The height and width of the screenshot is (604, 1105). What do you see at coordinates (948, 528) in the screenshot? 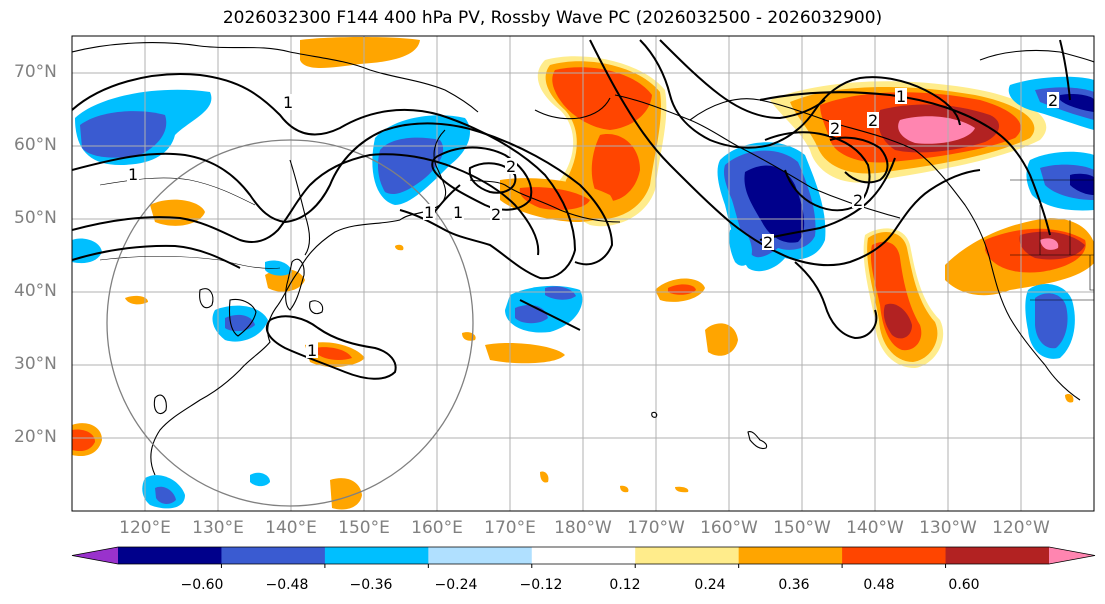
I see `lon-label-130w: 130°W` at bounding box center [948, 528].